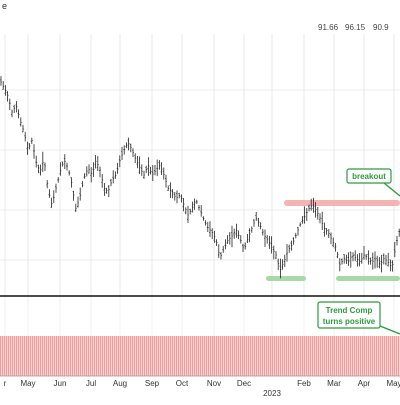  Describe the element at coordinates (5, 383) in the screenshot. I see `x-tick-label: r` at that location.